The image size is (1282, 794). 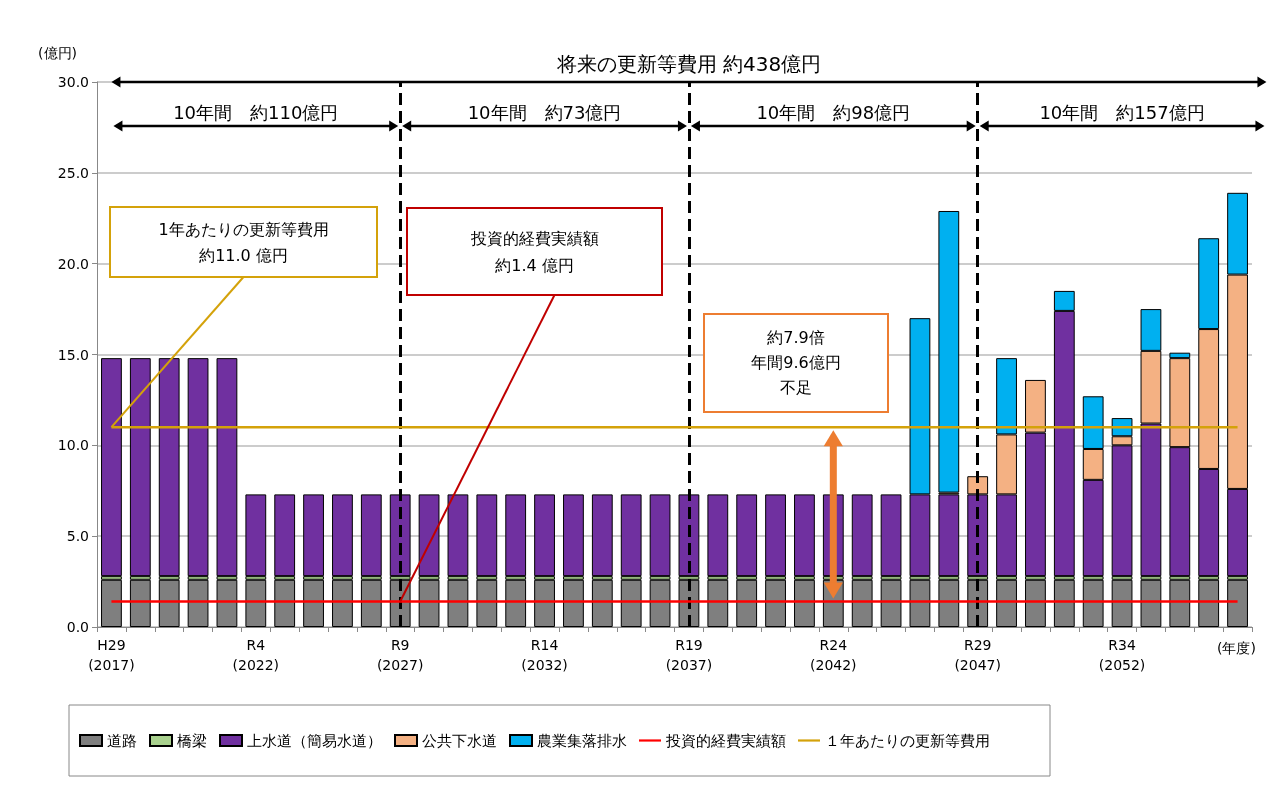 What do you see at coordinates (57, 53) in the screenshot?
I see `y-axis-title: (億円)` at bounding box center [57, 53].